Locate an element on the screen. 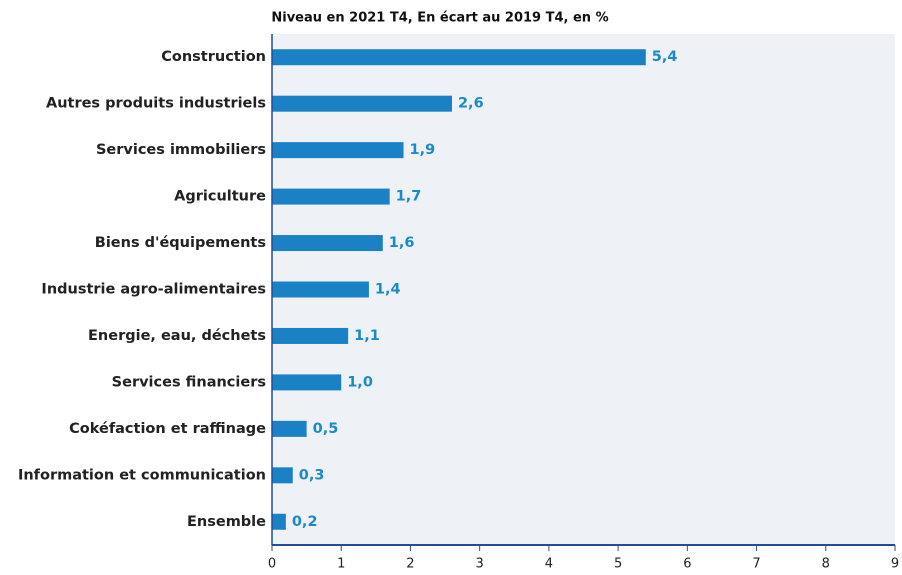  x-tick-label: 7 is located at coordinates (756, 564).